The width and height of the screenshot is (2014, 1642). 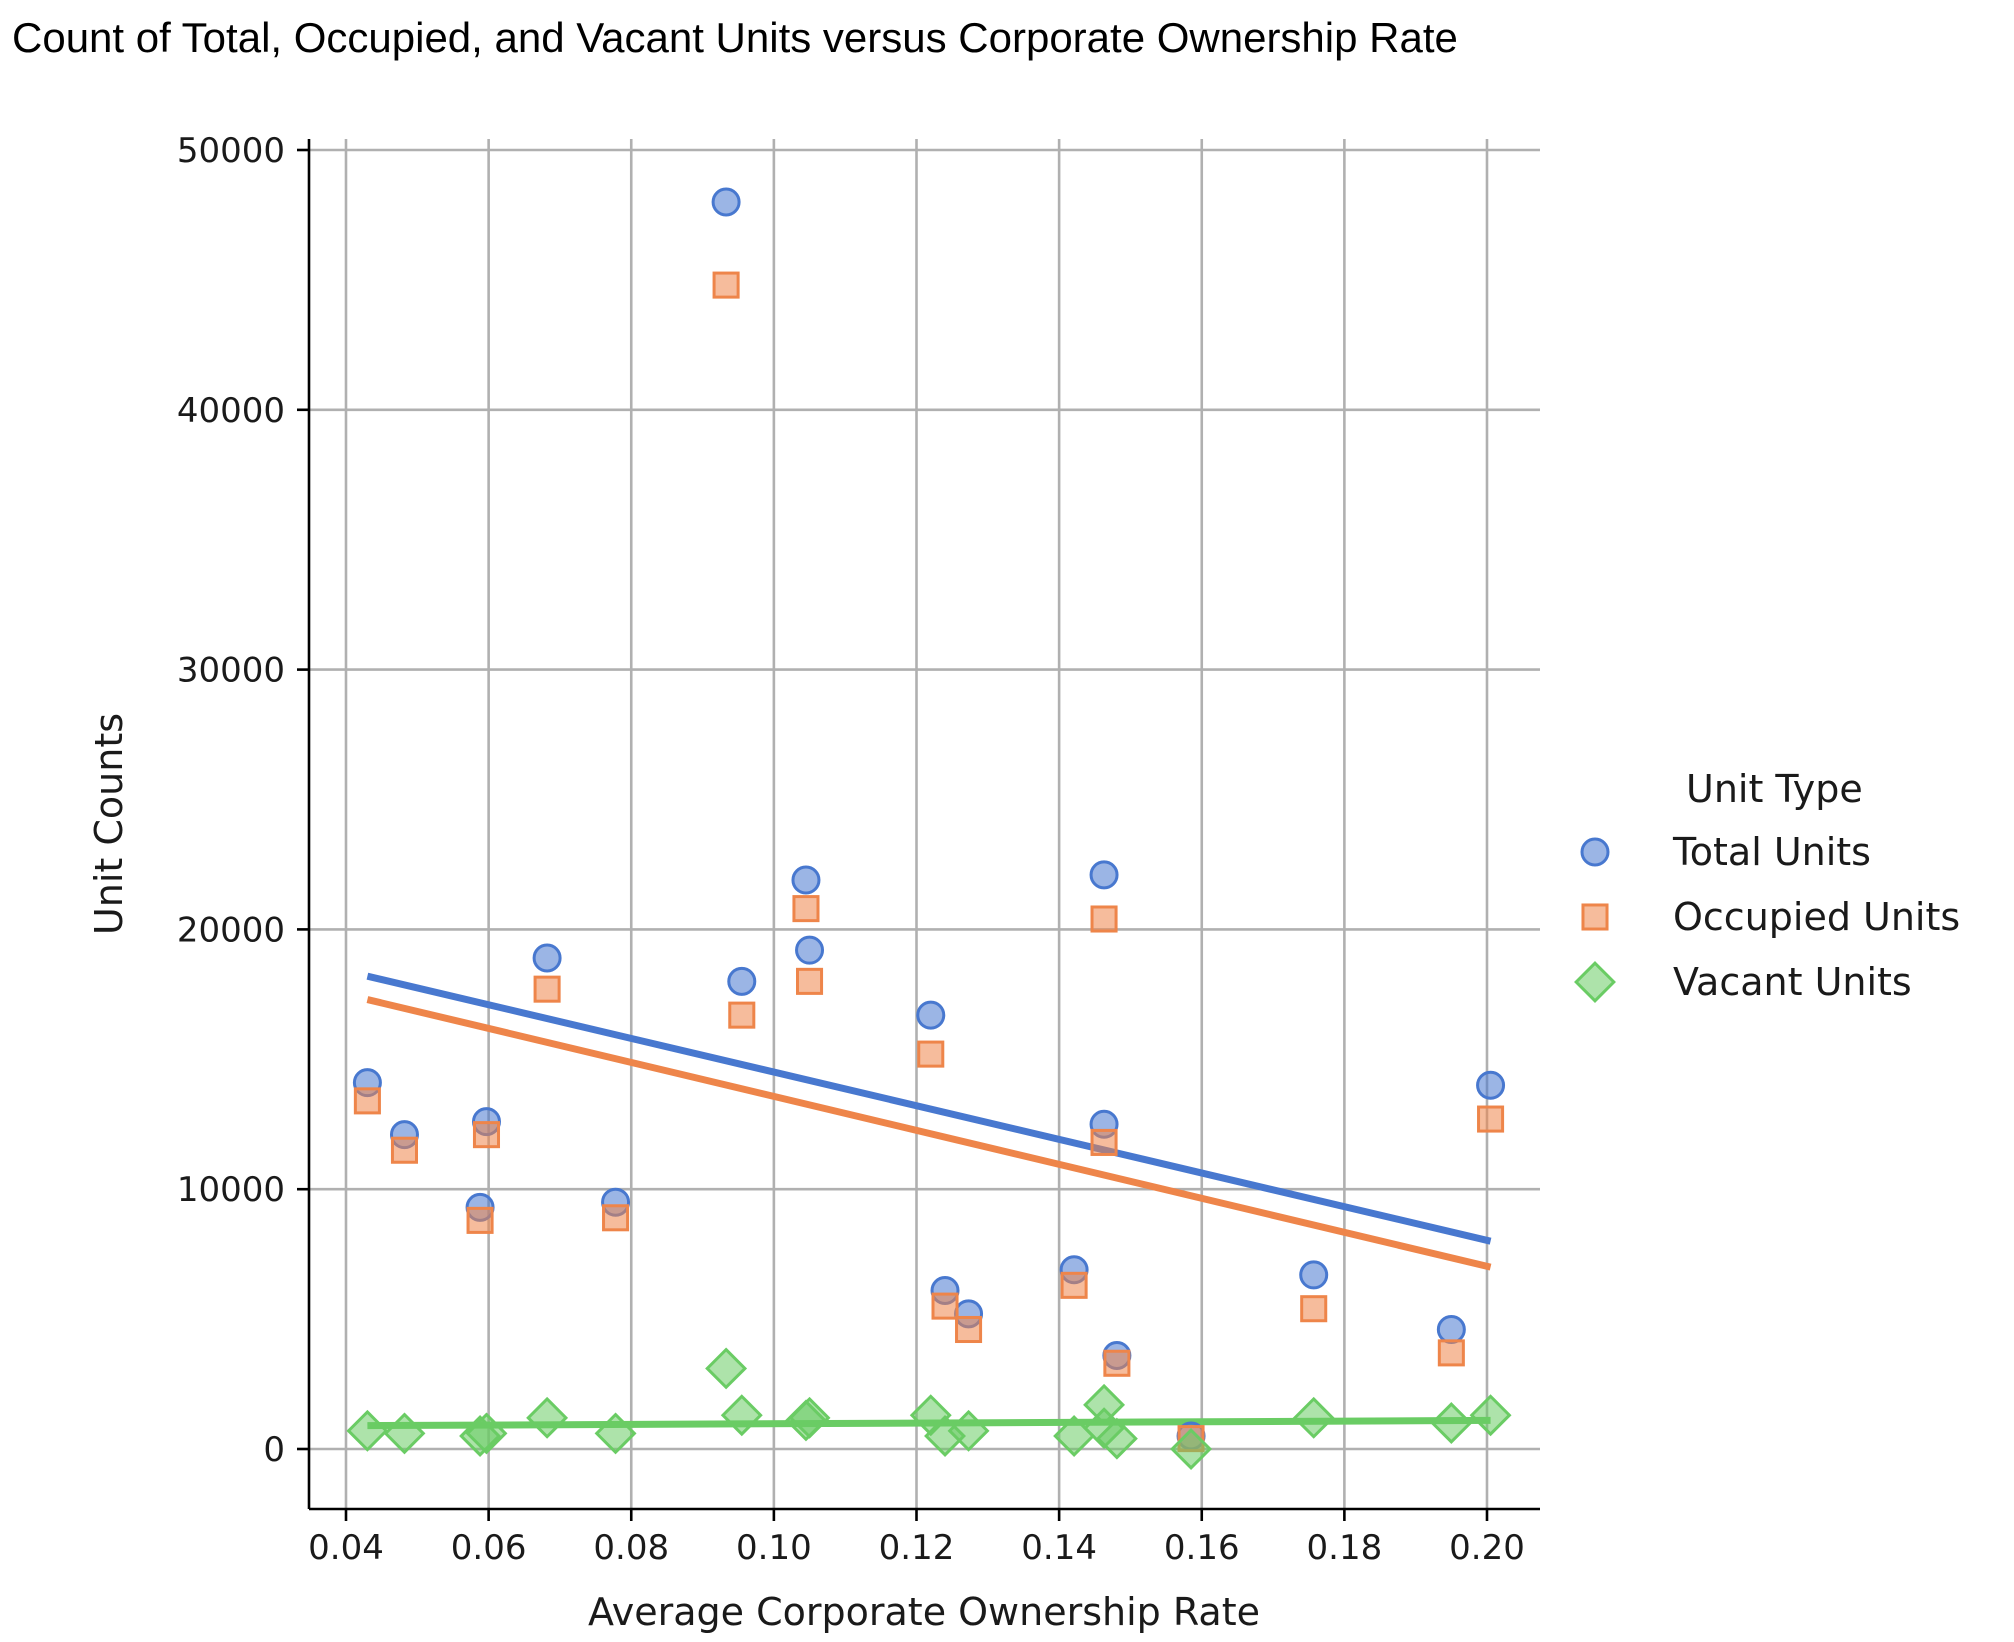 I want to click on x-ticks: 0.04 0.06 0.08 0.10 0.12 0.14 0.16 0.18 0.20, so click(x=916, y=1538).